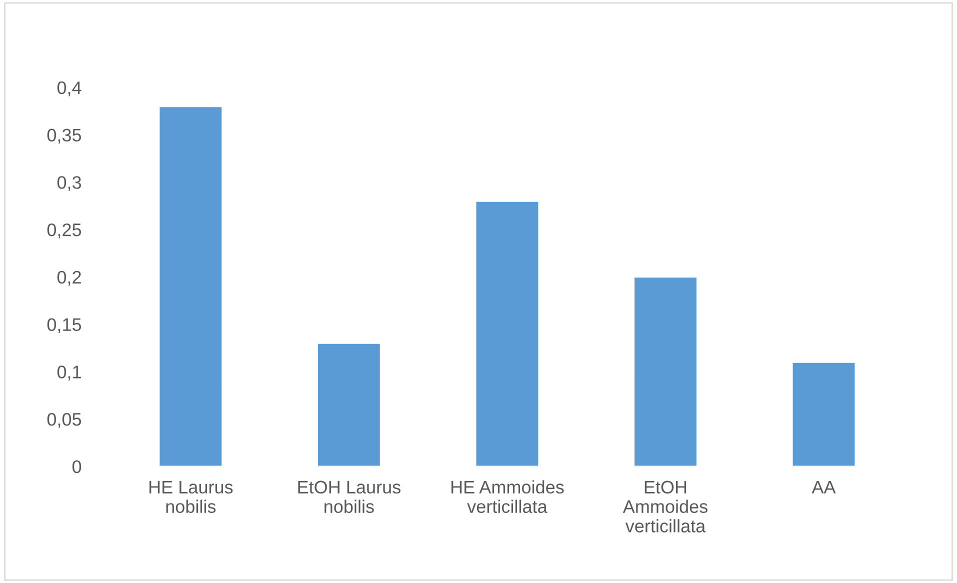  Describe the element at coordinates (69, 278) in the screenshot. I see `y-tick-label: 0,2` at that location.